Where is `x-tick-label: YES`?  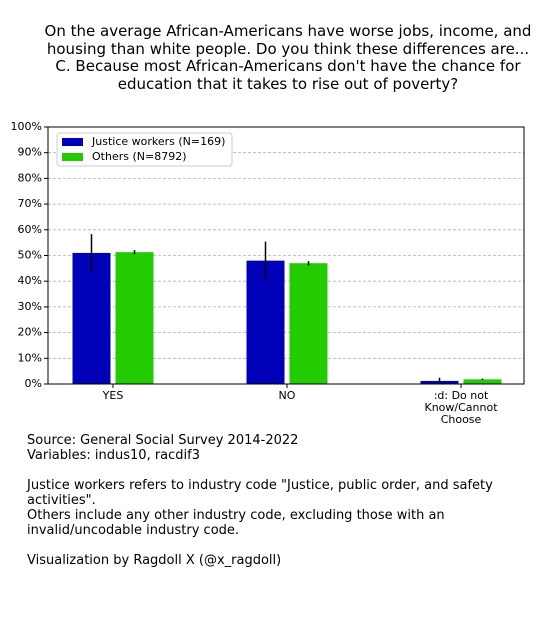
x-tick-label: YES is located at coordinates (113, 395).